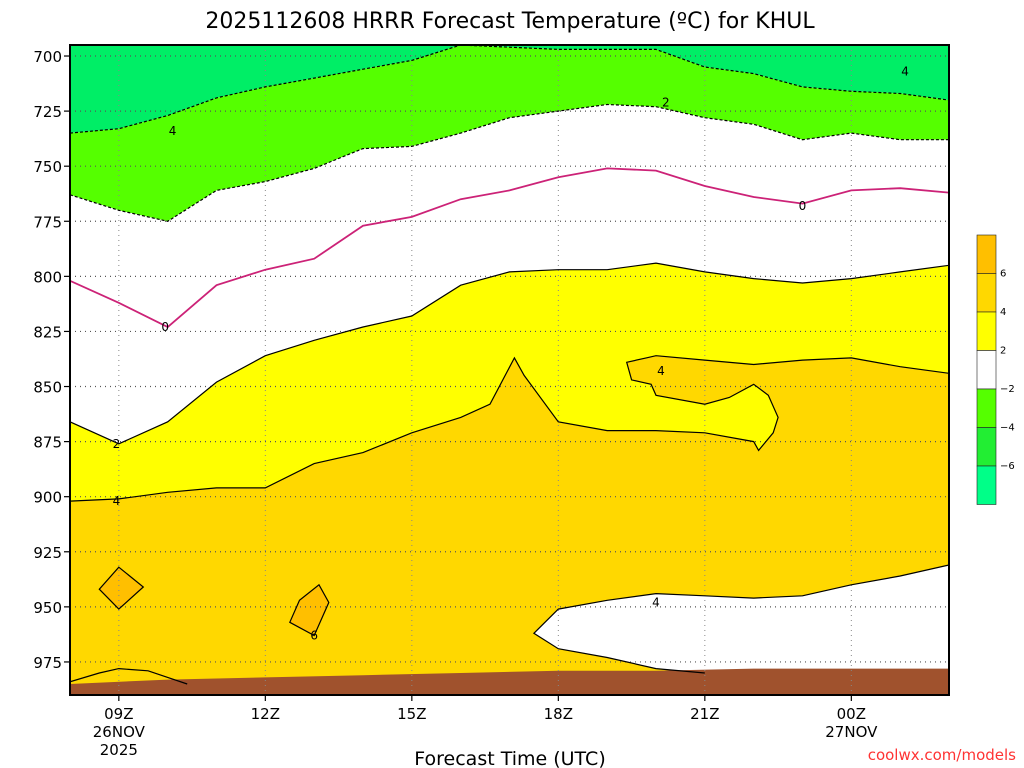 This screenshot has width=1024, height=768. What do you see at coordinates (1007, 466) in the screenshot?
I see `colorbar-label-6: −6` at bounding box center [1007, 466].